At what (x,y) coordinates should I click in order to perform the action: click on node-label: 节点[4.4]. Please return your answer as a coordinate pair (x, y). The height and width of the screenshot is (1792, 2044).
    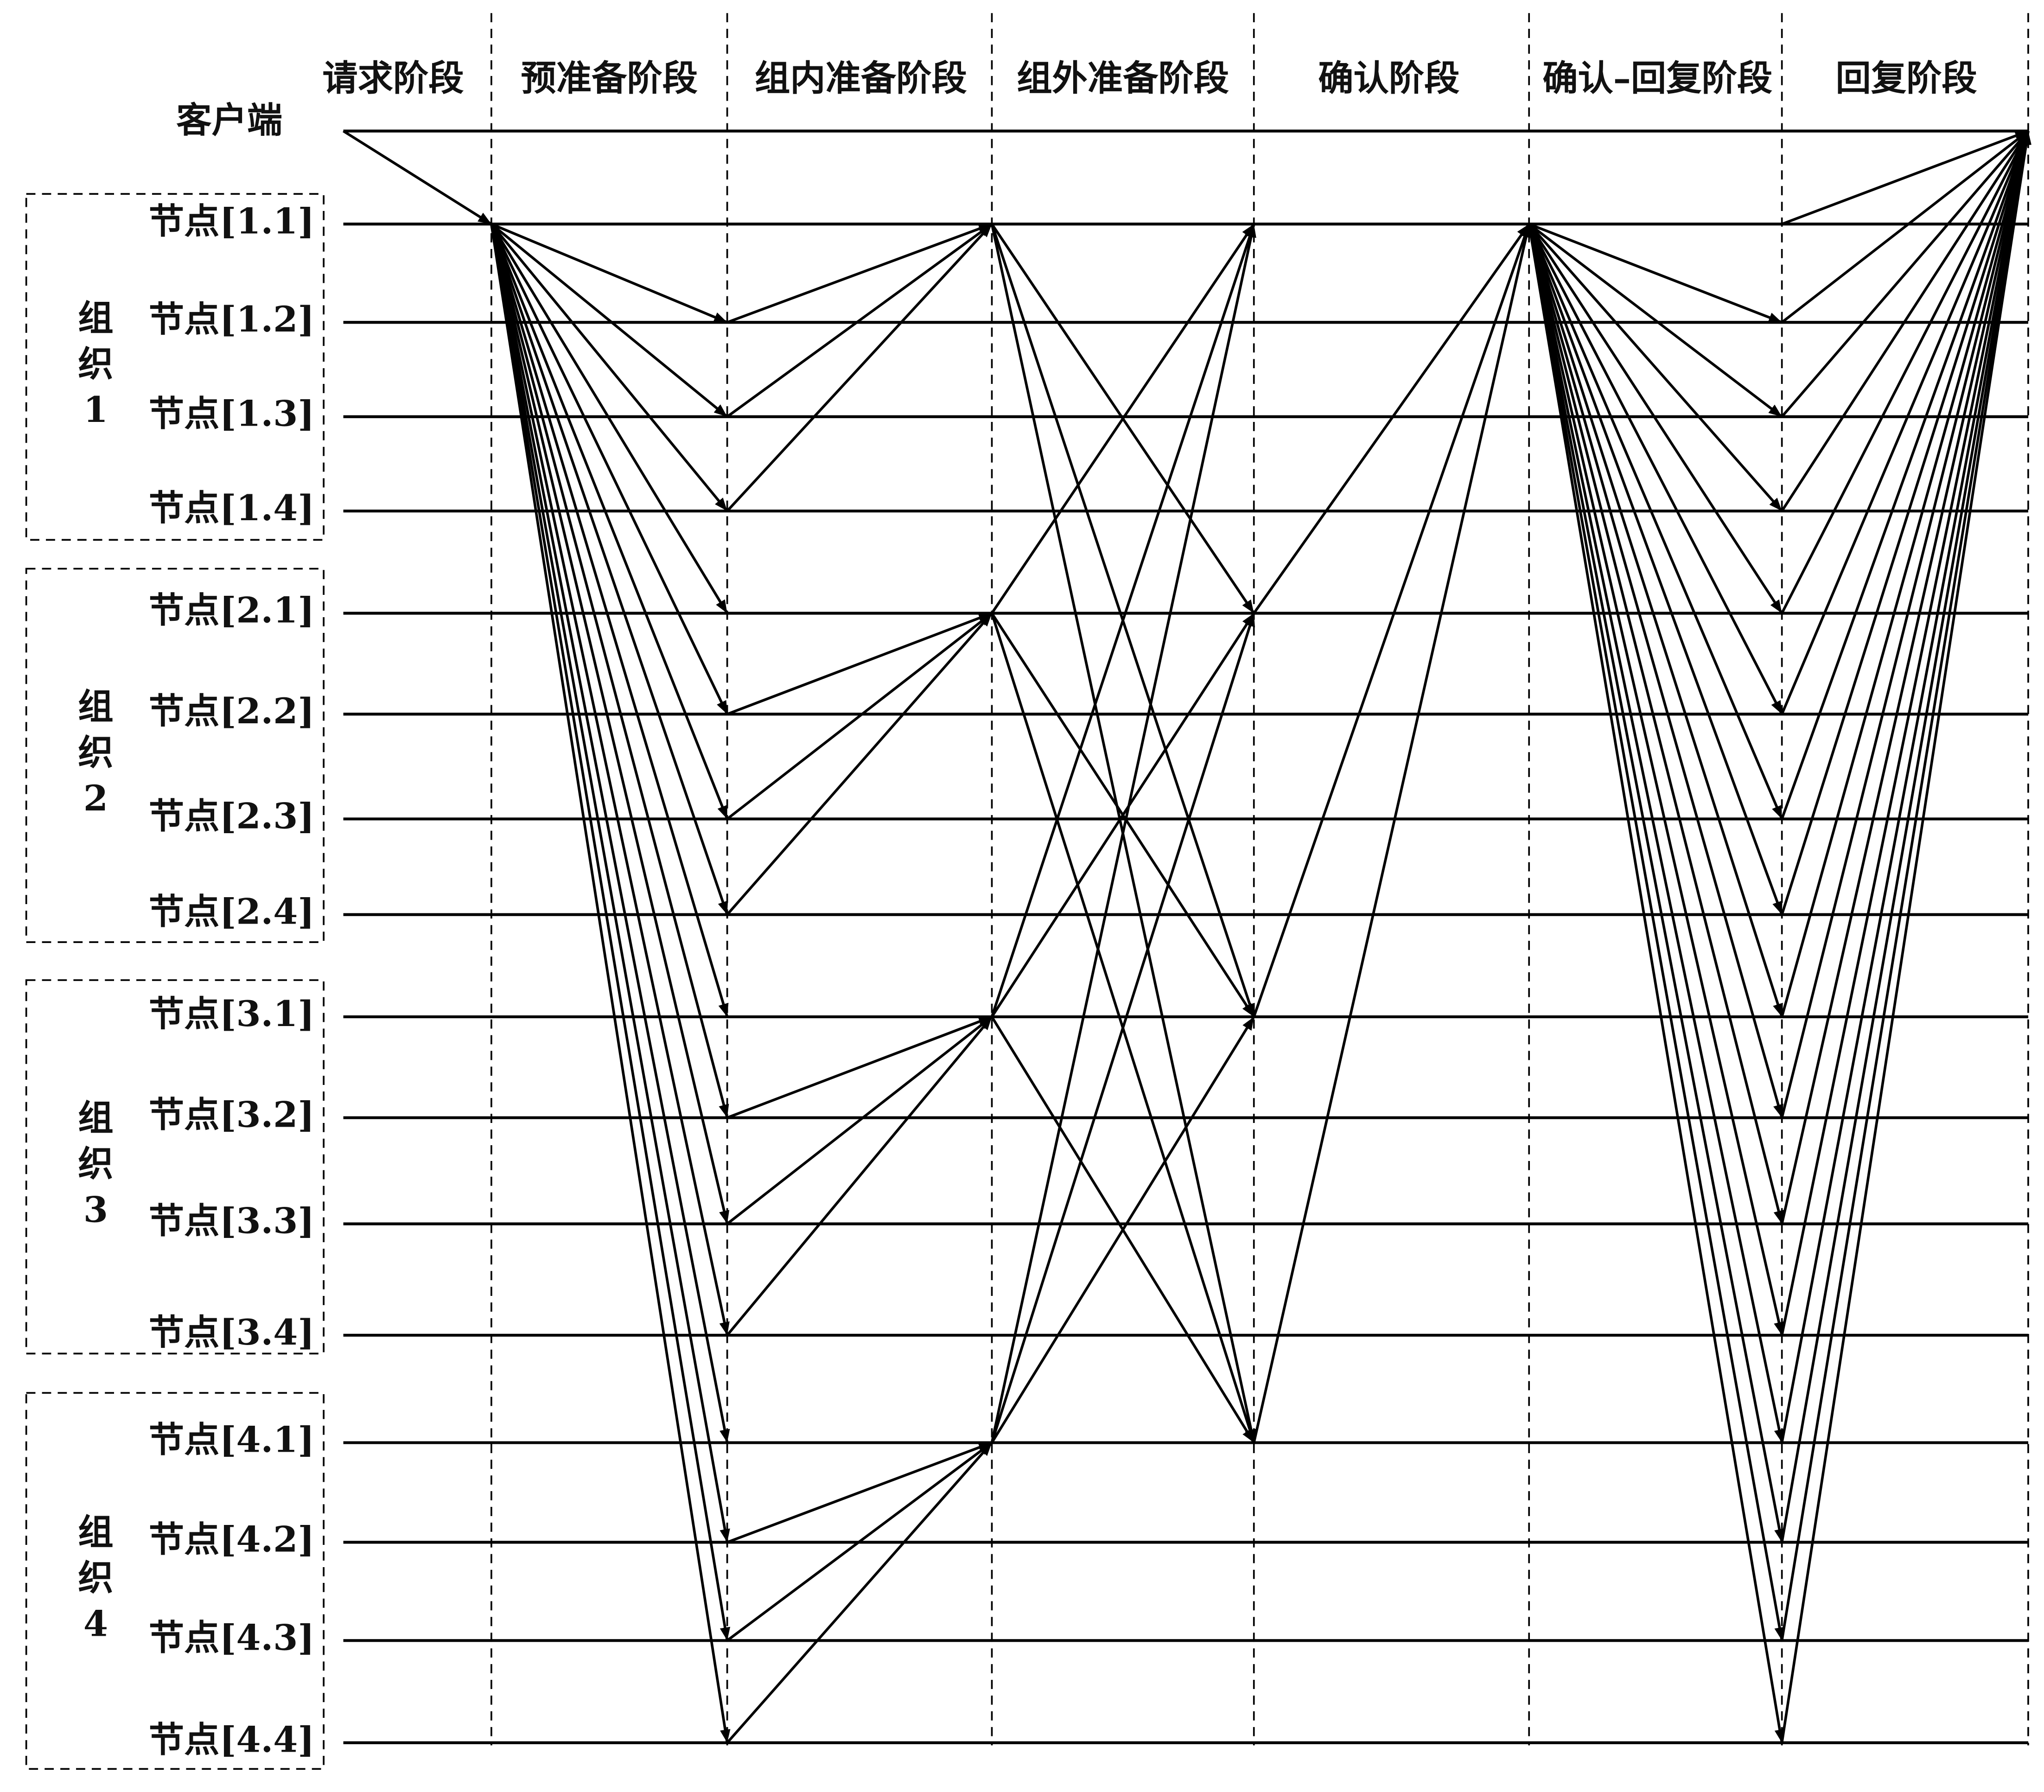
    Looking at the image, I should click on (232, 1739).